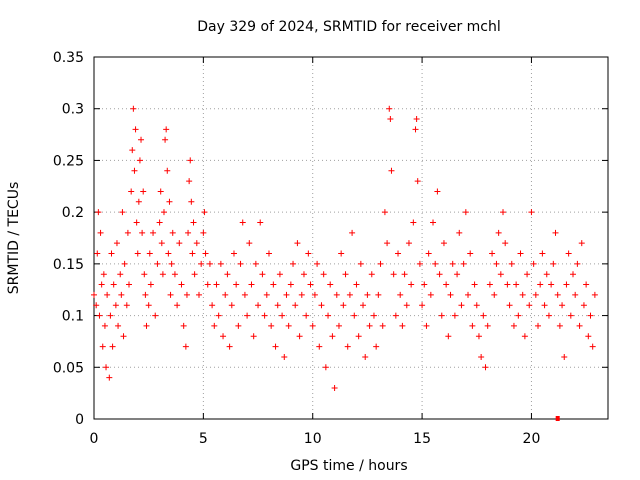  What do you see at coordinates (348, 466) in the screenshot?
I see `x-axis-label: GPS time / hours` at bounding box center [348, 466].